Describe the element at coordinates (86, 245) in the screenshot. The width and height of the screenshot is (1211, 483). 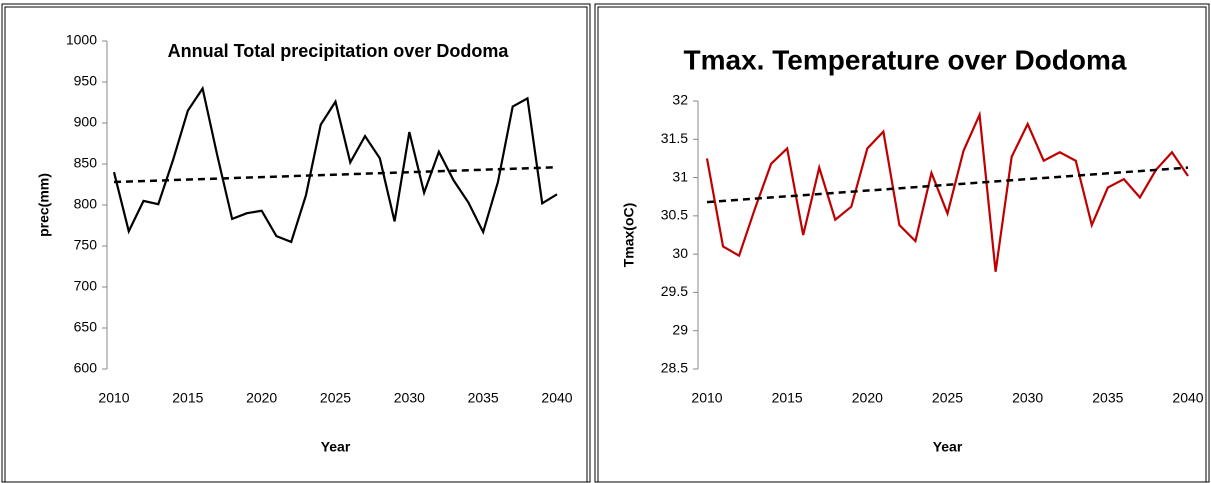
I see `y-tick-label: 750` at that location.